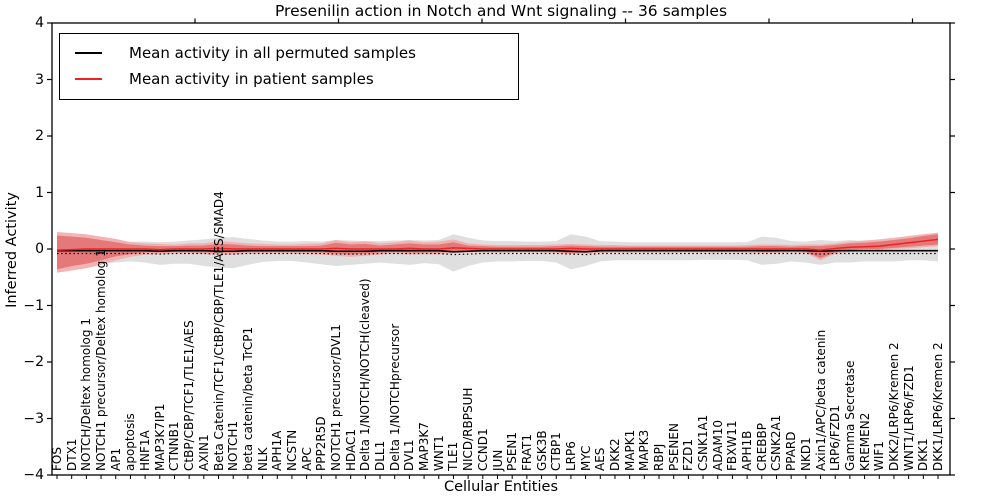 This screenshot has height=500, width=1000. Describe the element at coordinates (174, 446) in the screenshot. I see `x-tick-label: CTNNB1` at that location.